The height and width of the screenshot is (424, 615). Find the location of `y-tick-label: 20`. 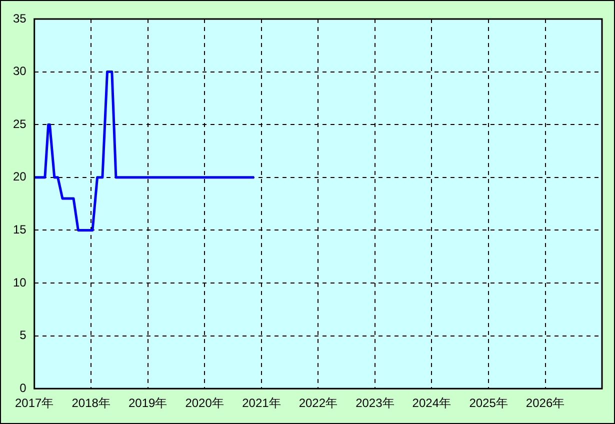

y-tick-label: 20 is located at coordinates (19, 177).